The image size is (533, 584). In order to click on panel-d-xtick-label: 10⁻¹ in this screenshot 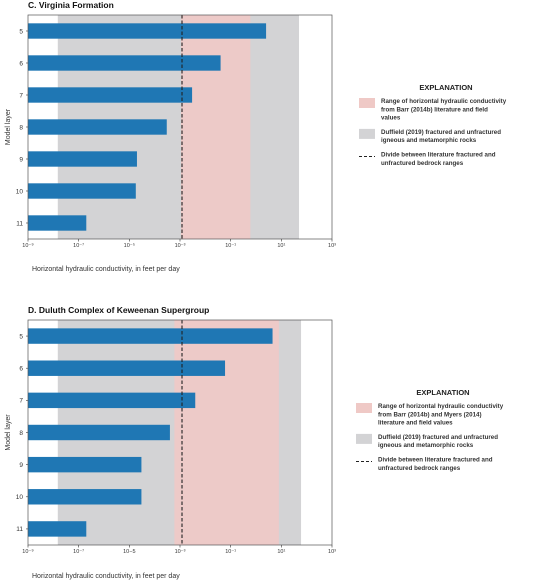, I will do `click(230, 552)`.